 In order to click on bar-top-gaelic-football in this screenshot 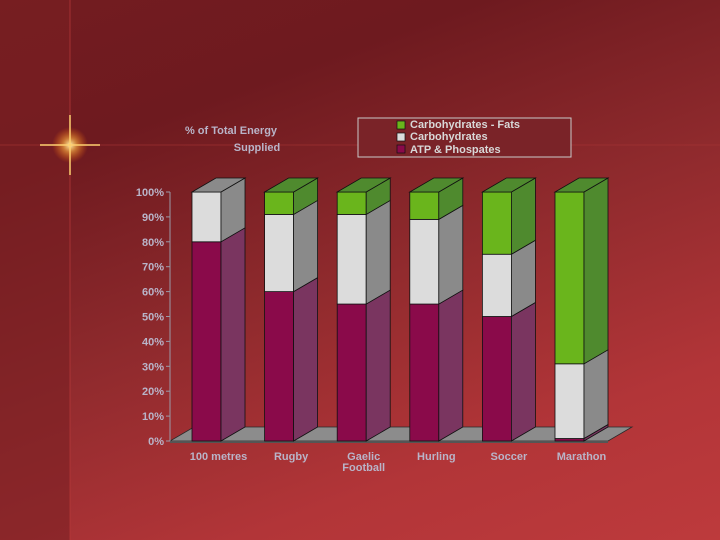, I will do `click(363, 185)`.